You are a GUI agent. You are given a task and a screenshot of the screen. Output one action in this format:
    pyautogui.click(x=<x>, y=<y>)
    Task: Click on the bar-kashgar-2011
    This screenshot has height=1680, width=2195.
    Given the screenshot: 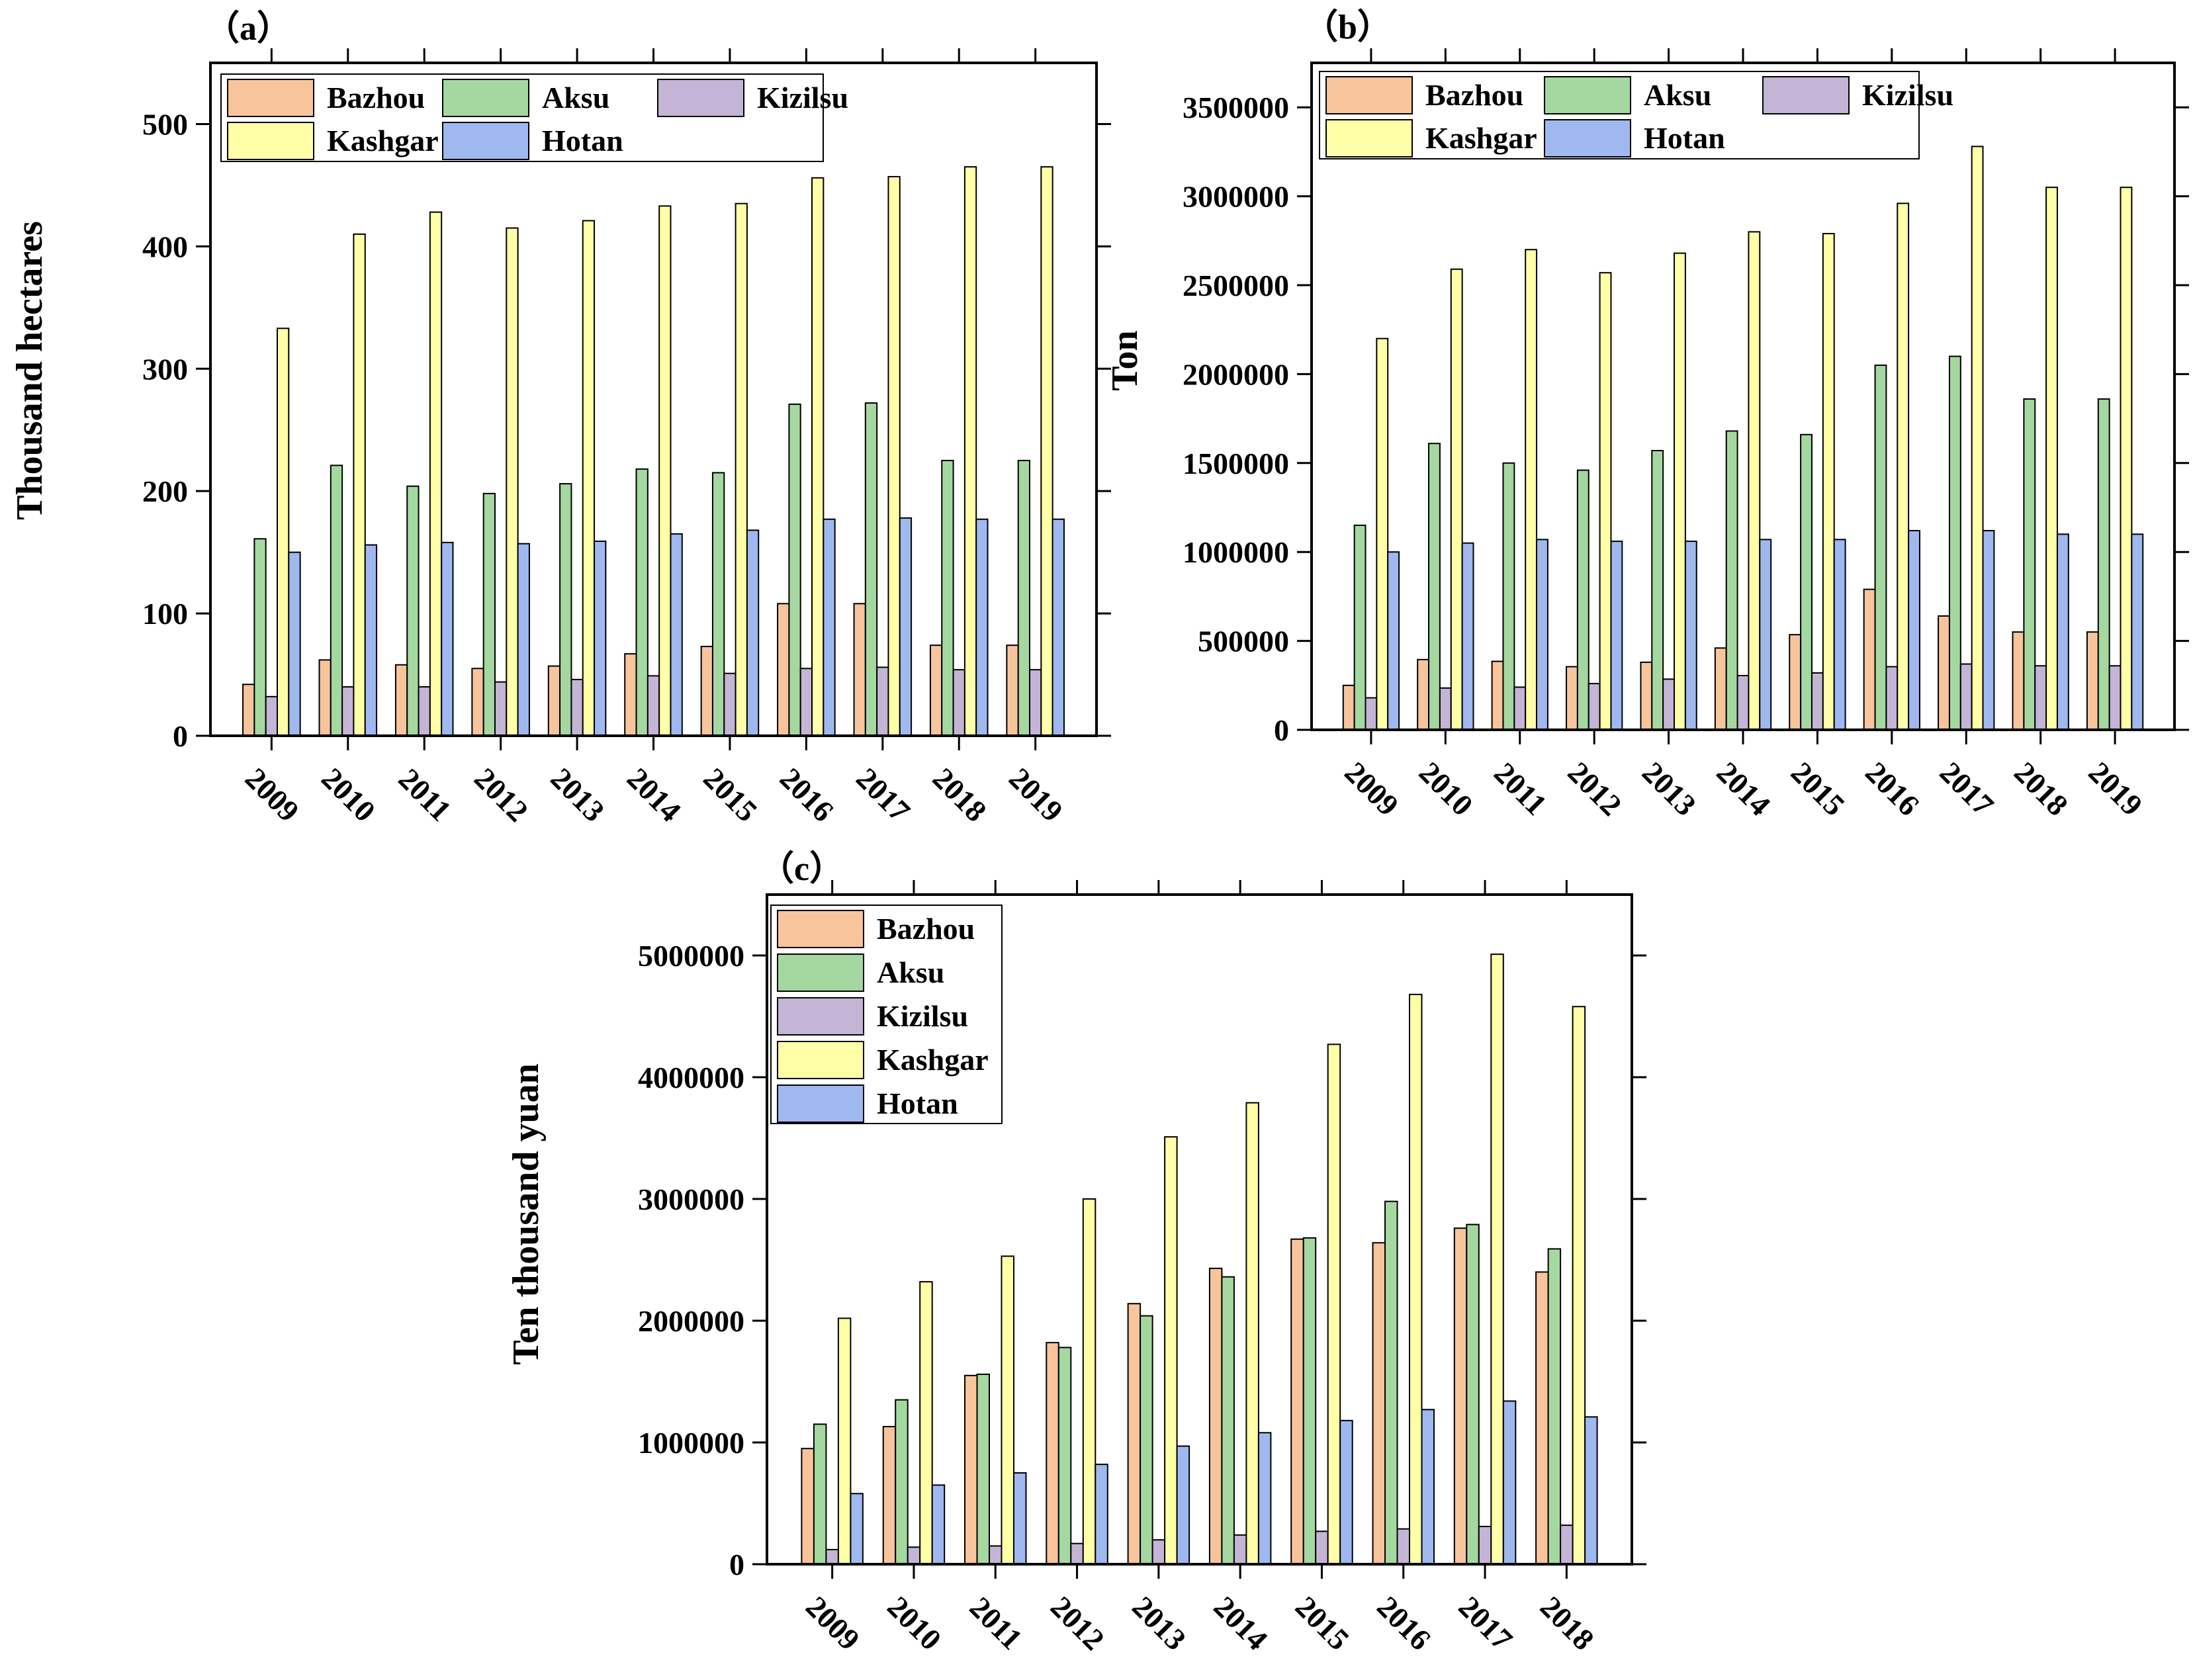 What is the action you would take?
    pyautogui.click(x=1007, y=1410)
    